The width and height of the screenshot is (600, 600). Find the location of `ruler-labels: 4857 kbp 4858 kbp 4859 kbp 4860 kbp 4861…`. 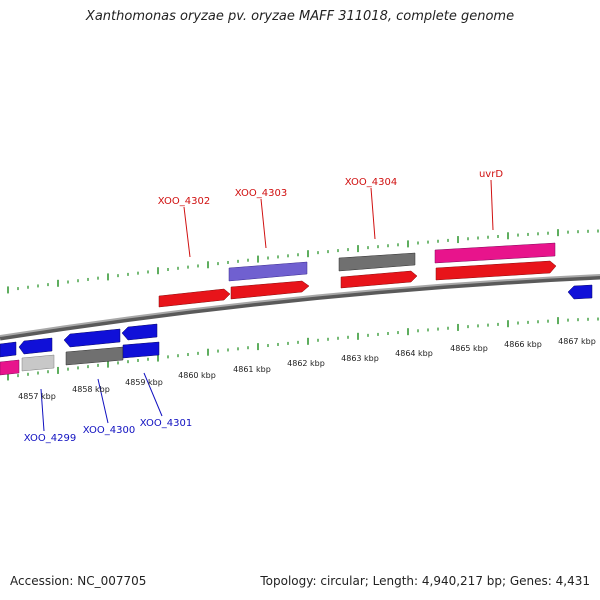

ruler-labels: 4857 kbp 4858 kbp 4859 kbp 4860 kbp 4861… is located at coordinates (307, 369).